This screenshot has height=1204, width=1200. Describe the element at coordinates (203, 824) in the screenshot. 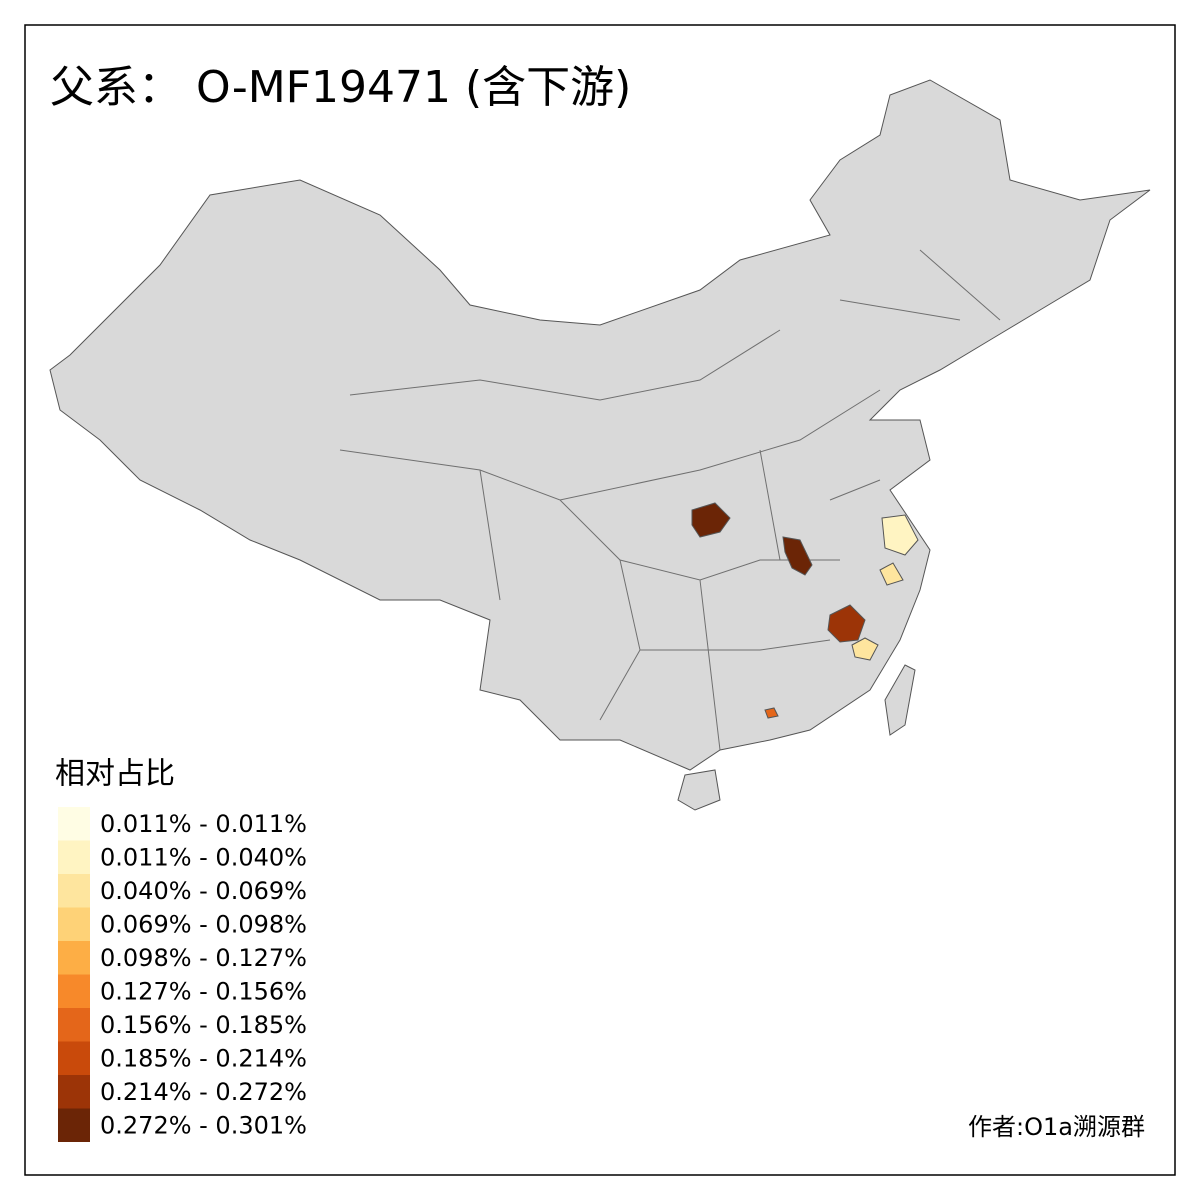

I see `legend-label: 0.011% - 0.011%` at that location.